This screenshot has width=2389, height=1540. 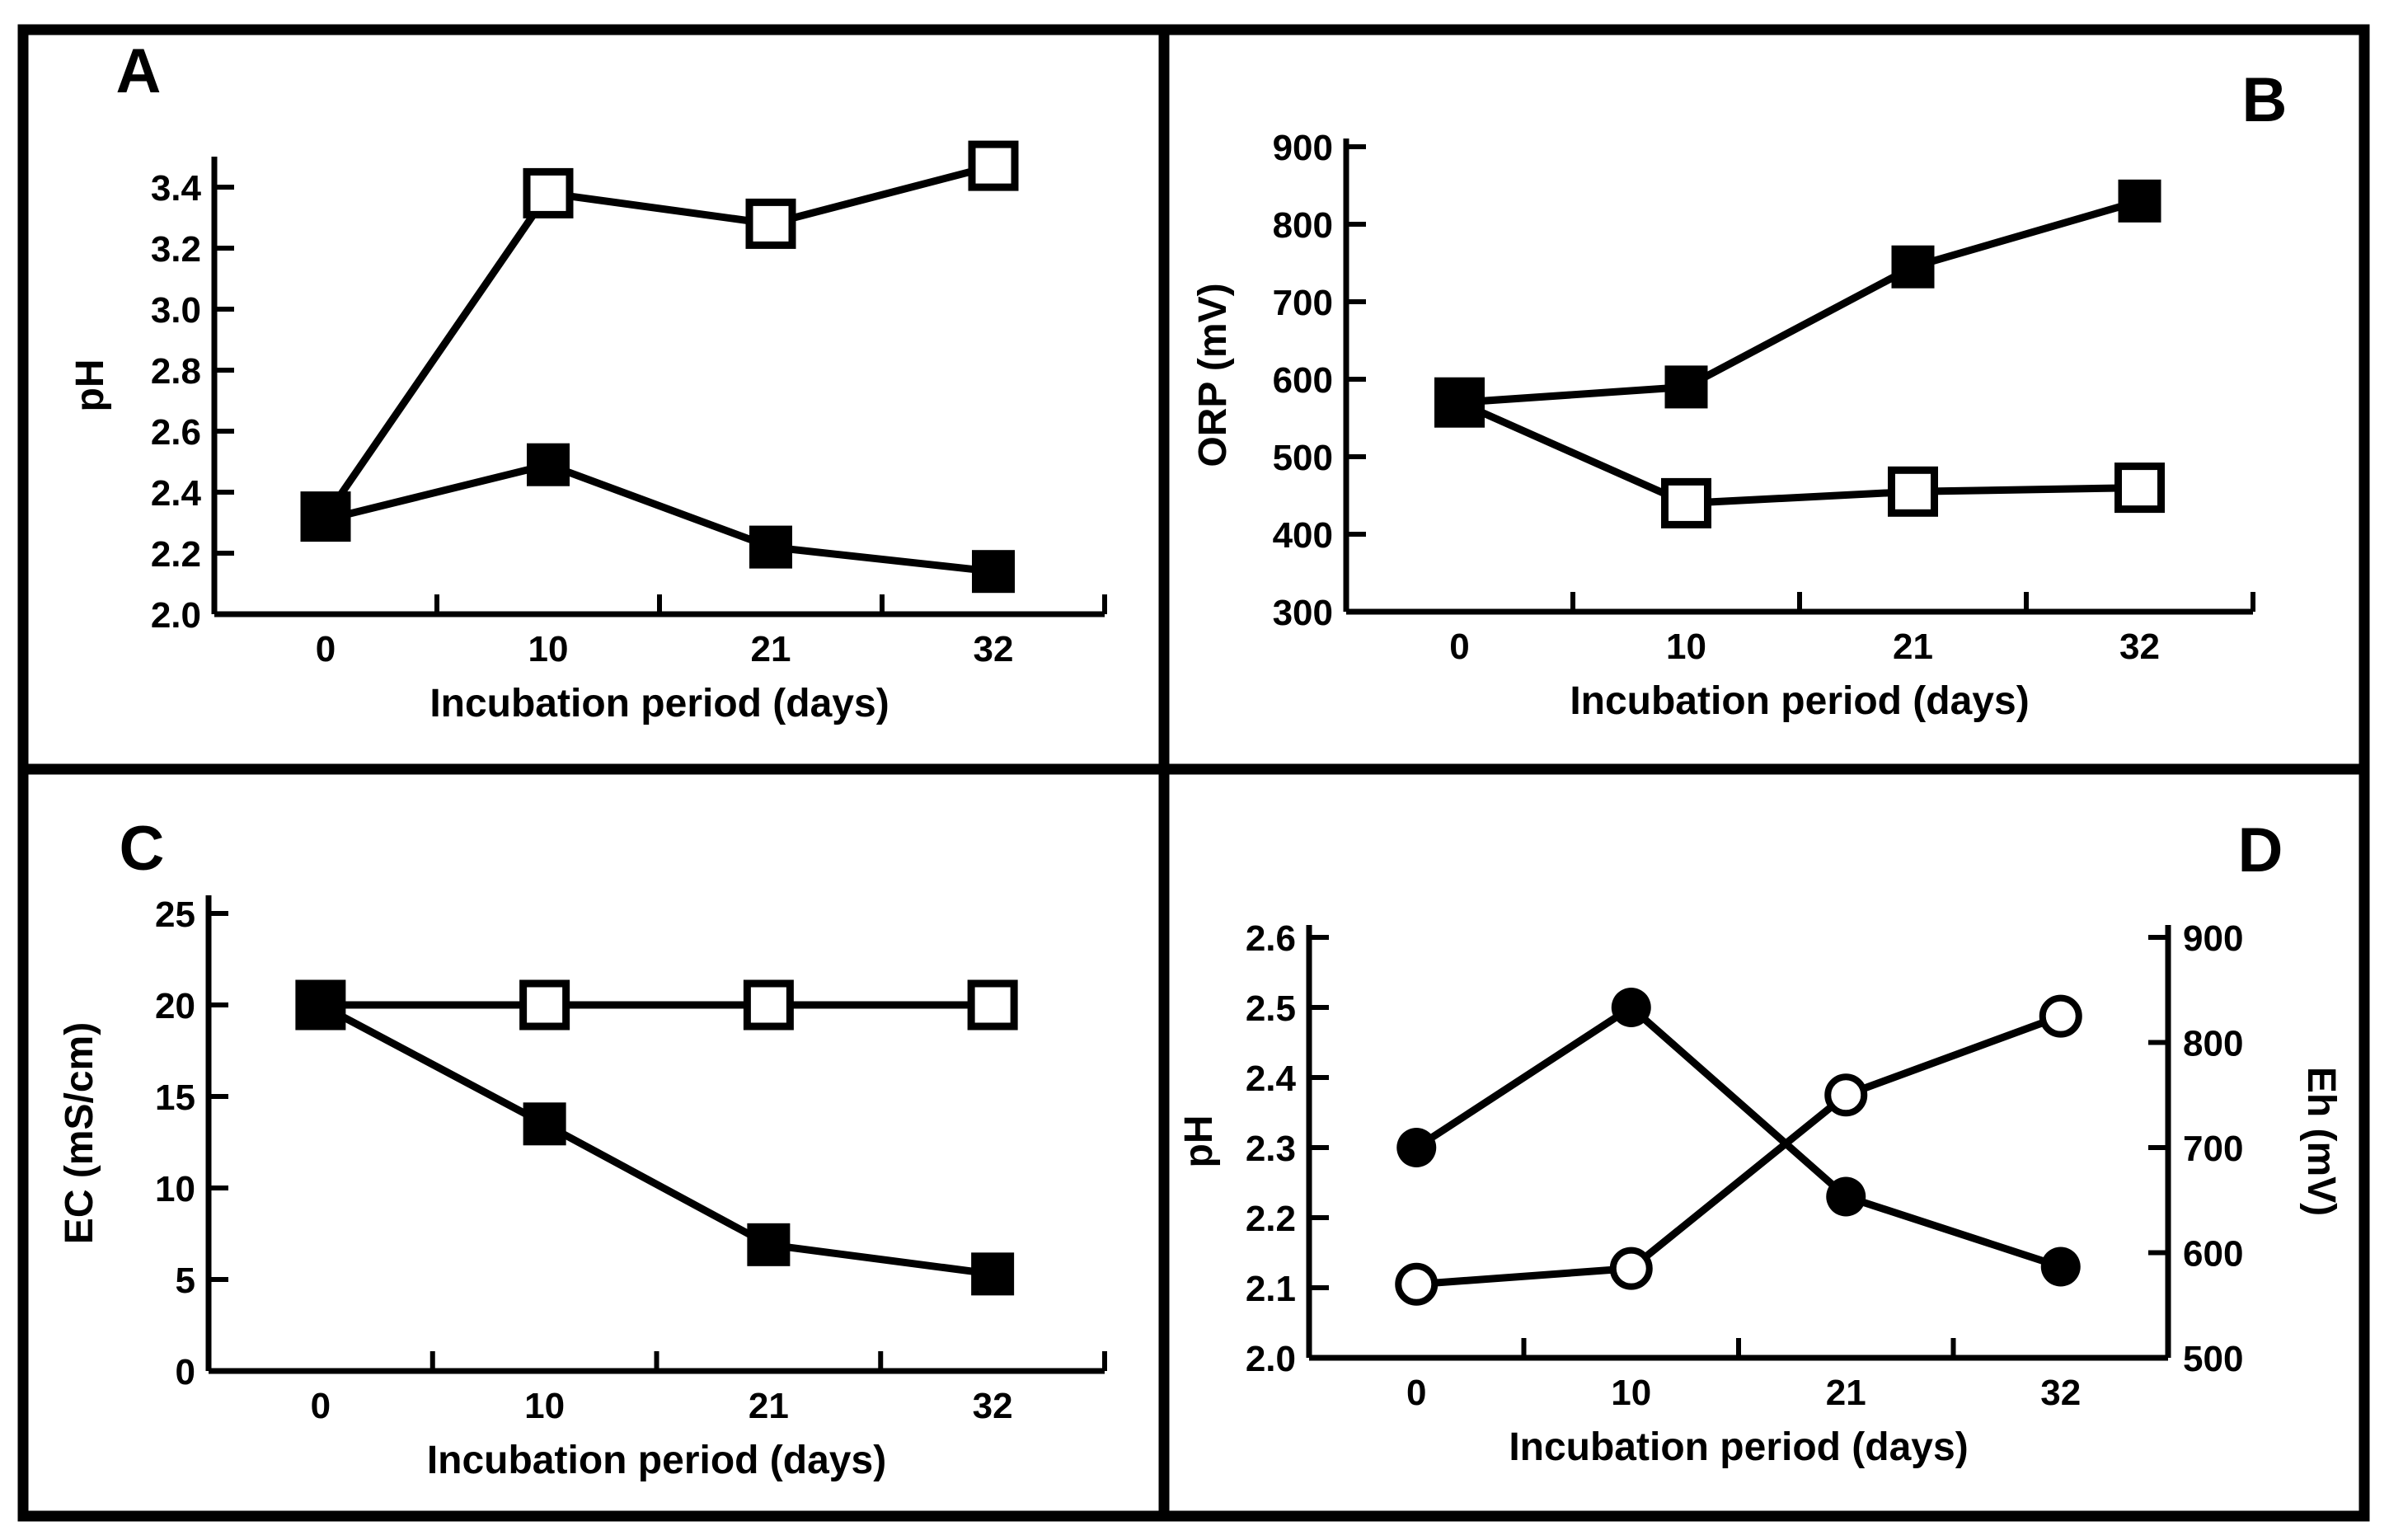 What do you see at coordinates (175, 1189) in the screenshot?
I see `y-tick-label: 10` at bounding box center [175, 1189].